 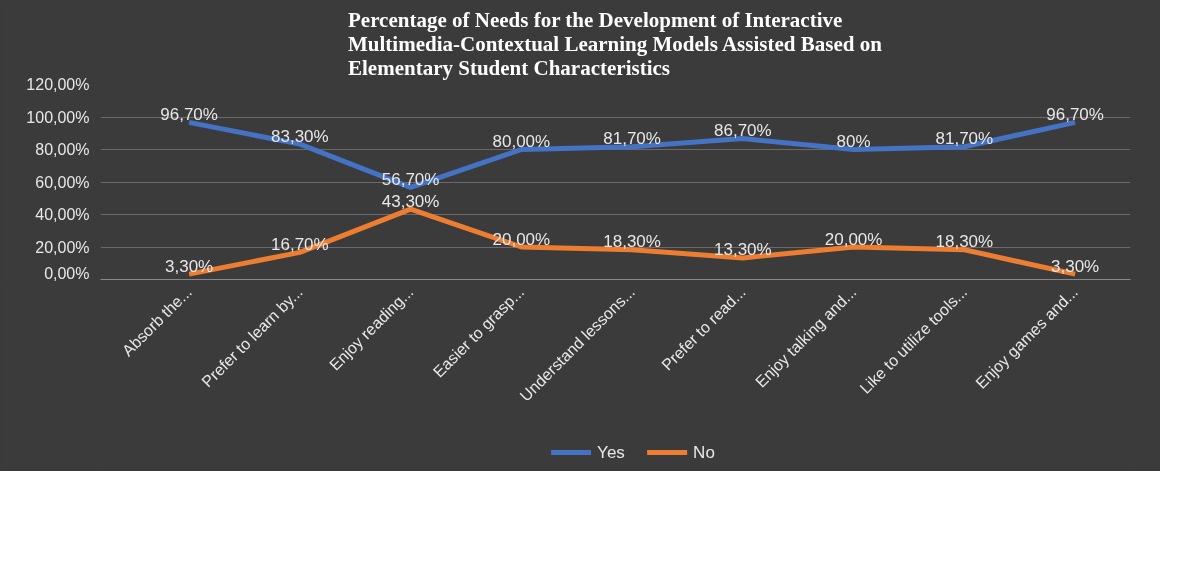 I want to click on y-tick-label: 40,00%, so click(x=62, y=214).